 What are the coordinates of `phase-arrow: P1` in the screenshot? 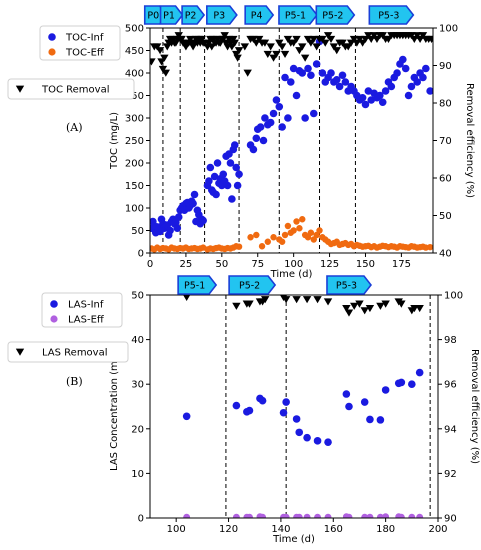 It's located at (171, 15).